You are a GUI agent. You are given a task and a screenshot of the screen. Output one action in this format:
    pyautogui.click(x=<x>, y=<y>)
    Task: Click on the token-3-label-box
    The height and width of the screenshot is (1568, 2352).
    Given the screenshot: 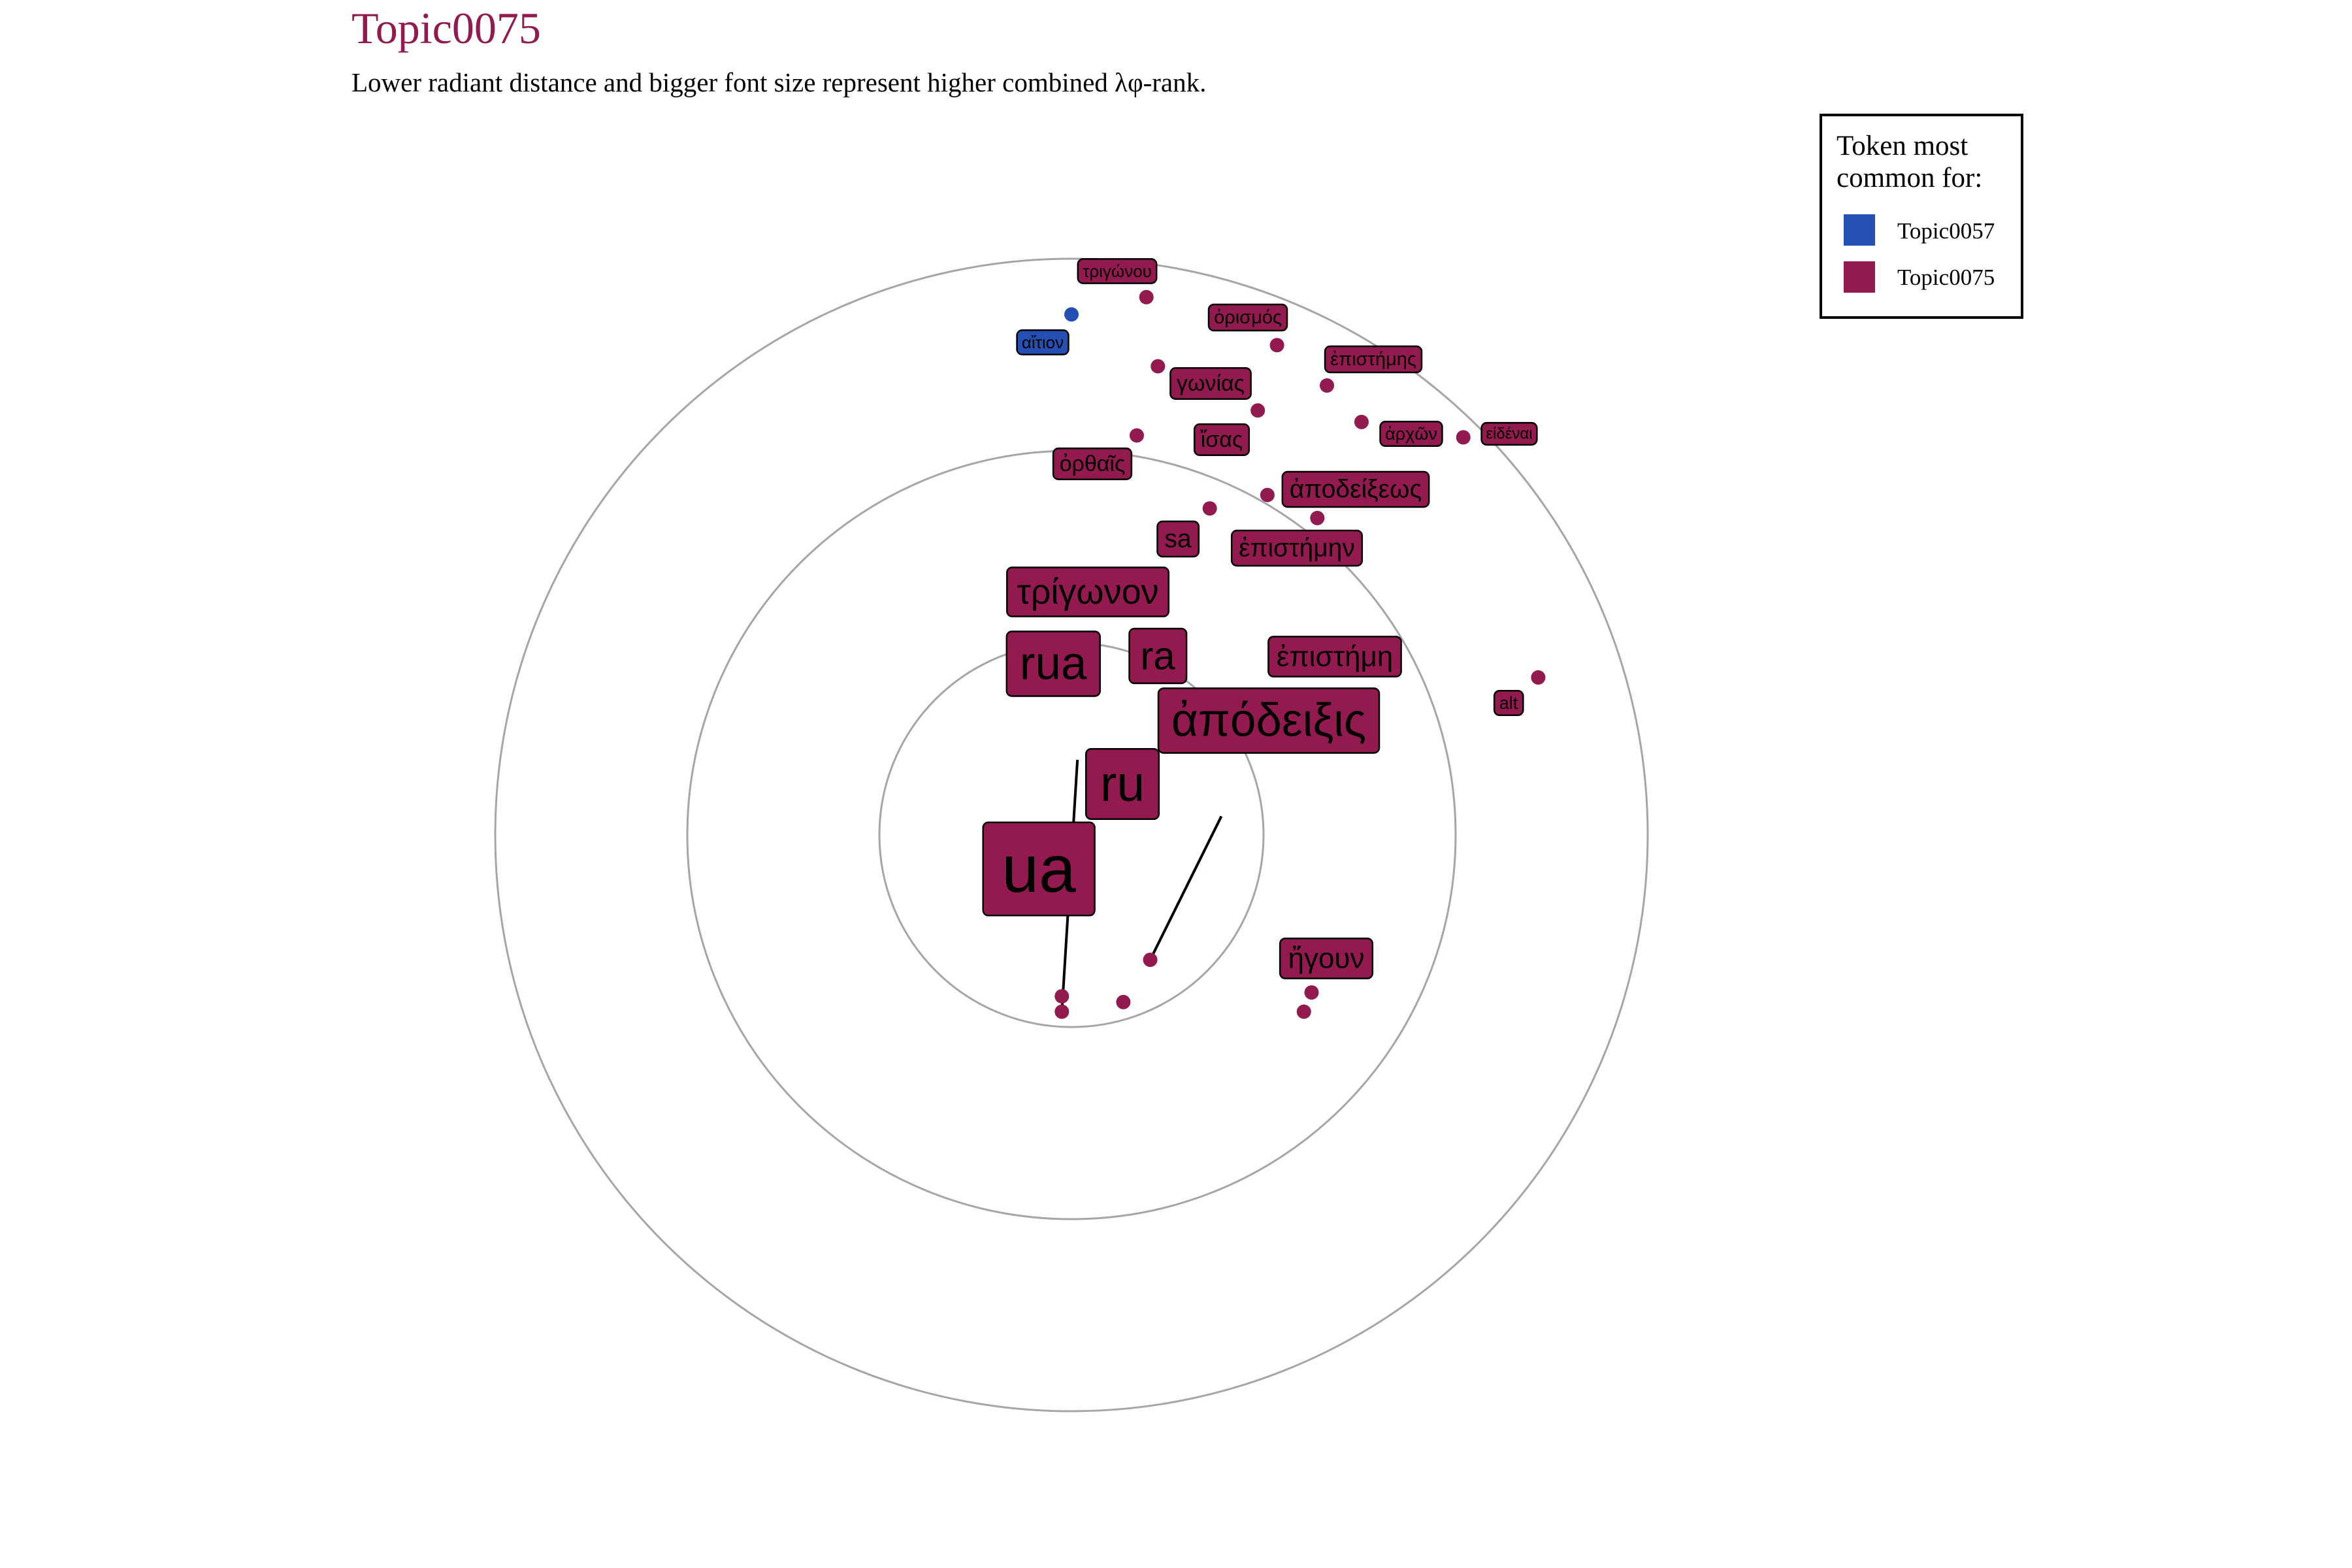 What is the action you would take?
    pyautogui.click(x=1087, y=591)
    